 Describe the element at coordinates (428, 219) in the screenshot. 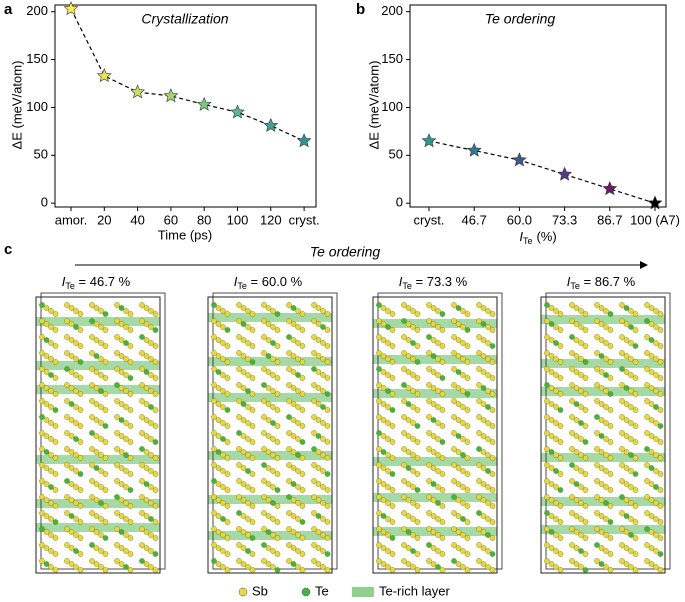

I see `x-tick-label: cryst.` at that location.